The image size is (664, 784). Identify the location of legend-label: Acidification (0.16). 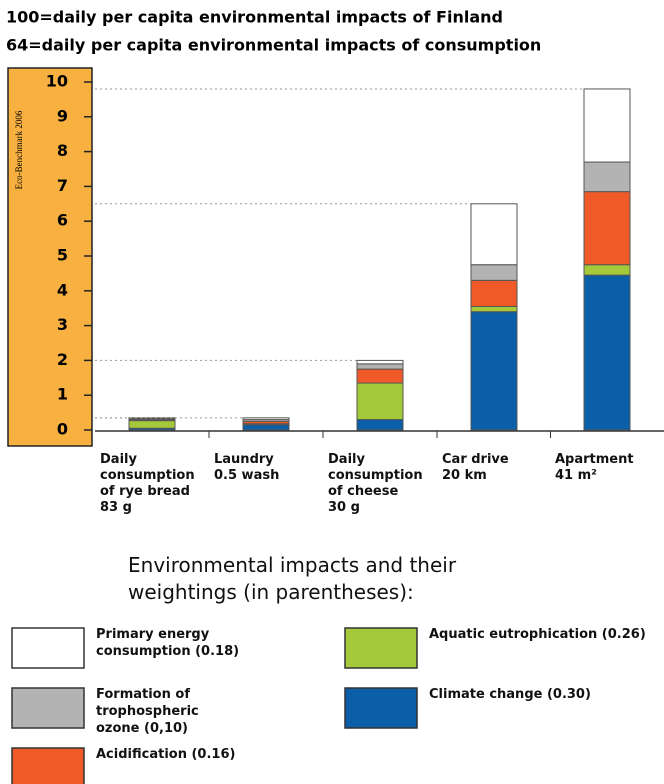
(166, 754).